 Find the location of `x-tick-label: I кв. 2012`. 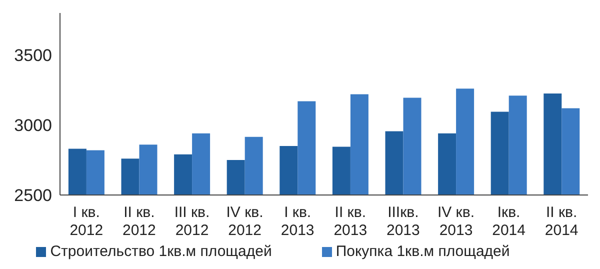

x-tick-label: I кв. 2012 is located at coordinates (87, 221).